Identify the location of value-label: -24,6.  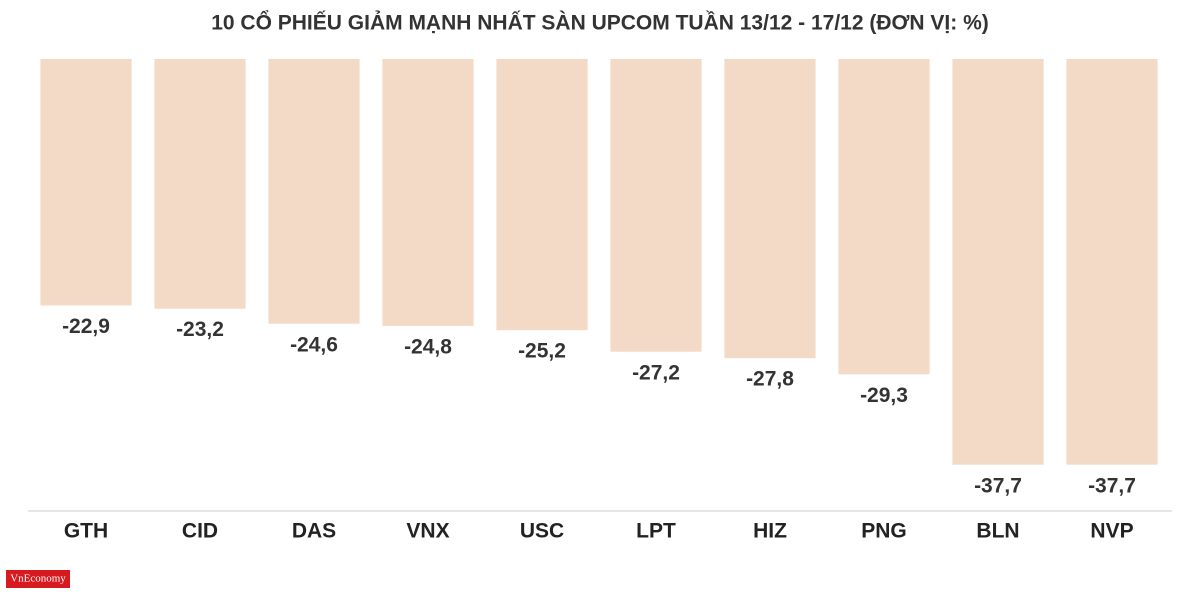
(314, 344).